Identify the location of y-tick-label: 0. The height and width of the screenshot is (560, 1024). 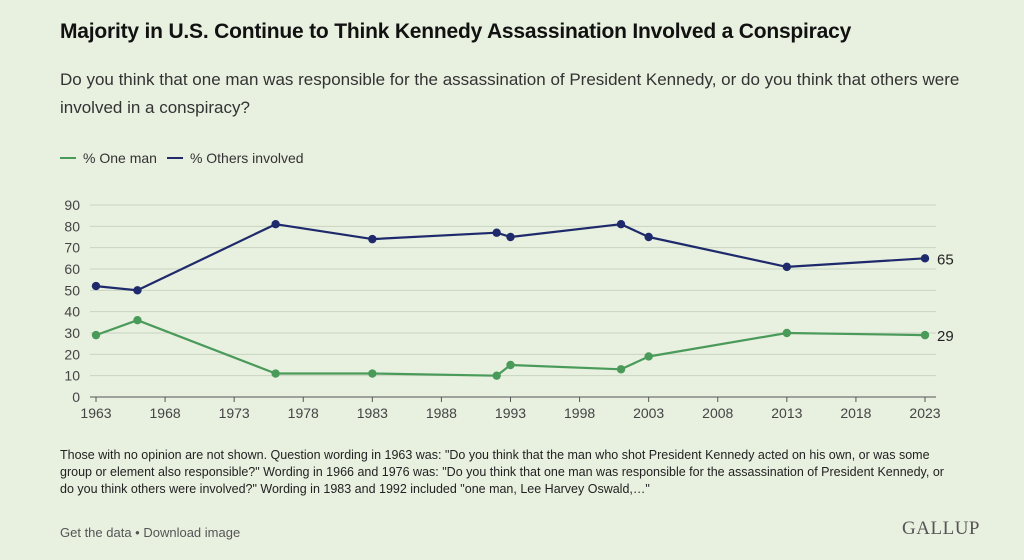
(76, 397).